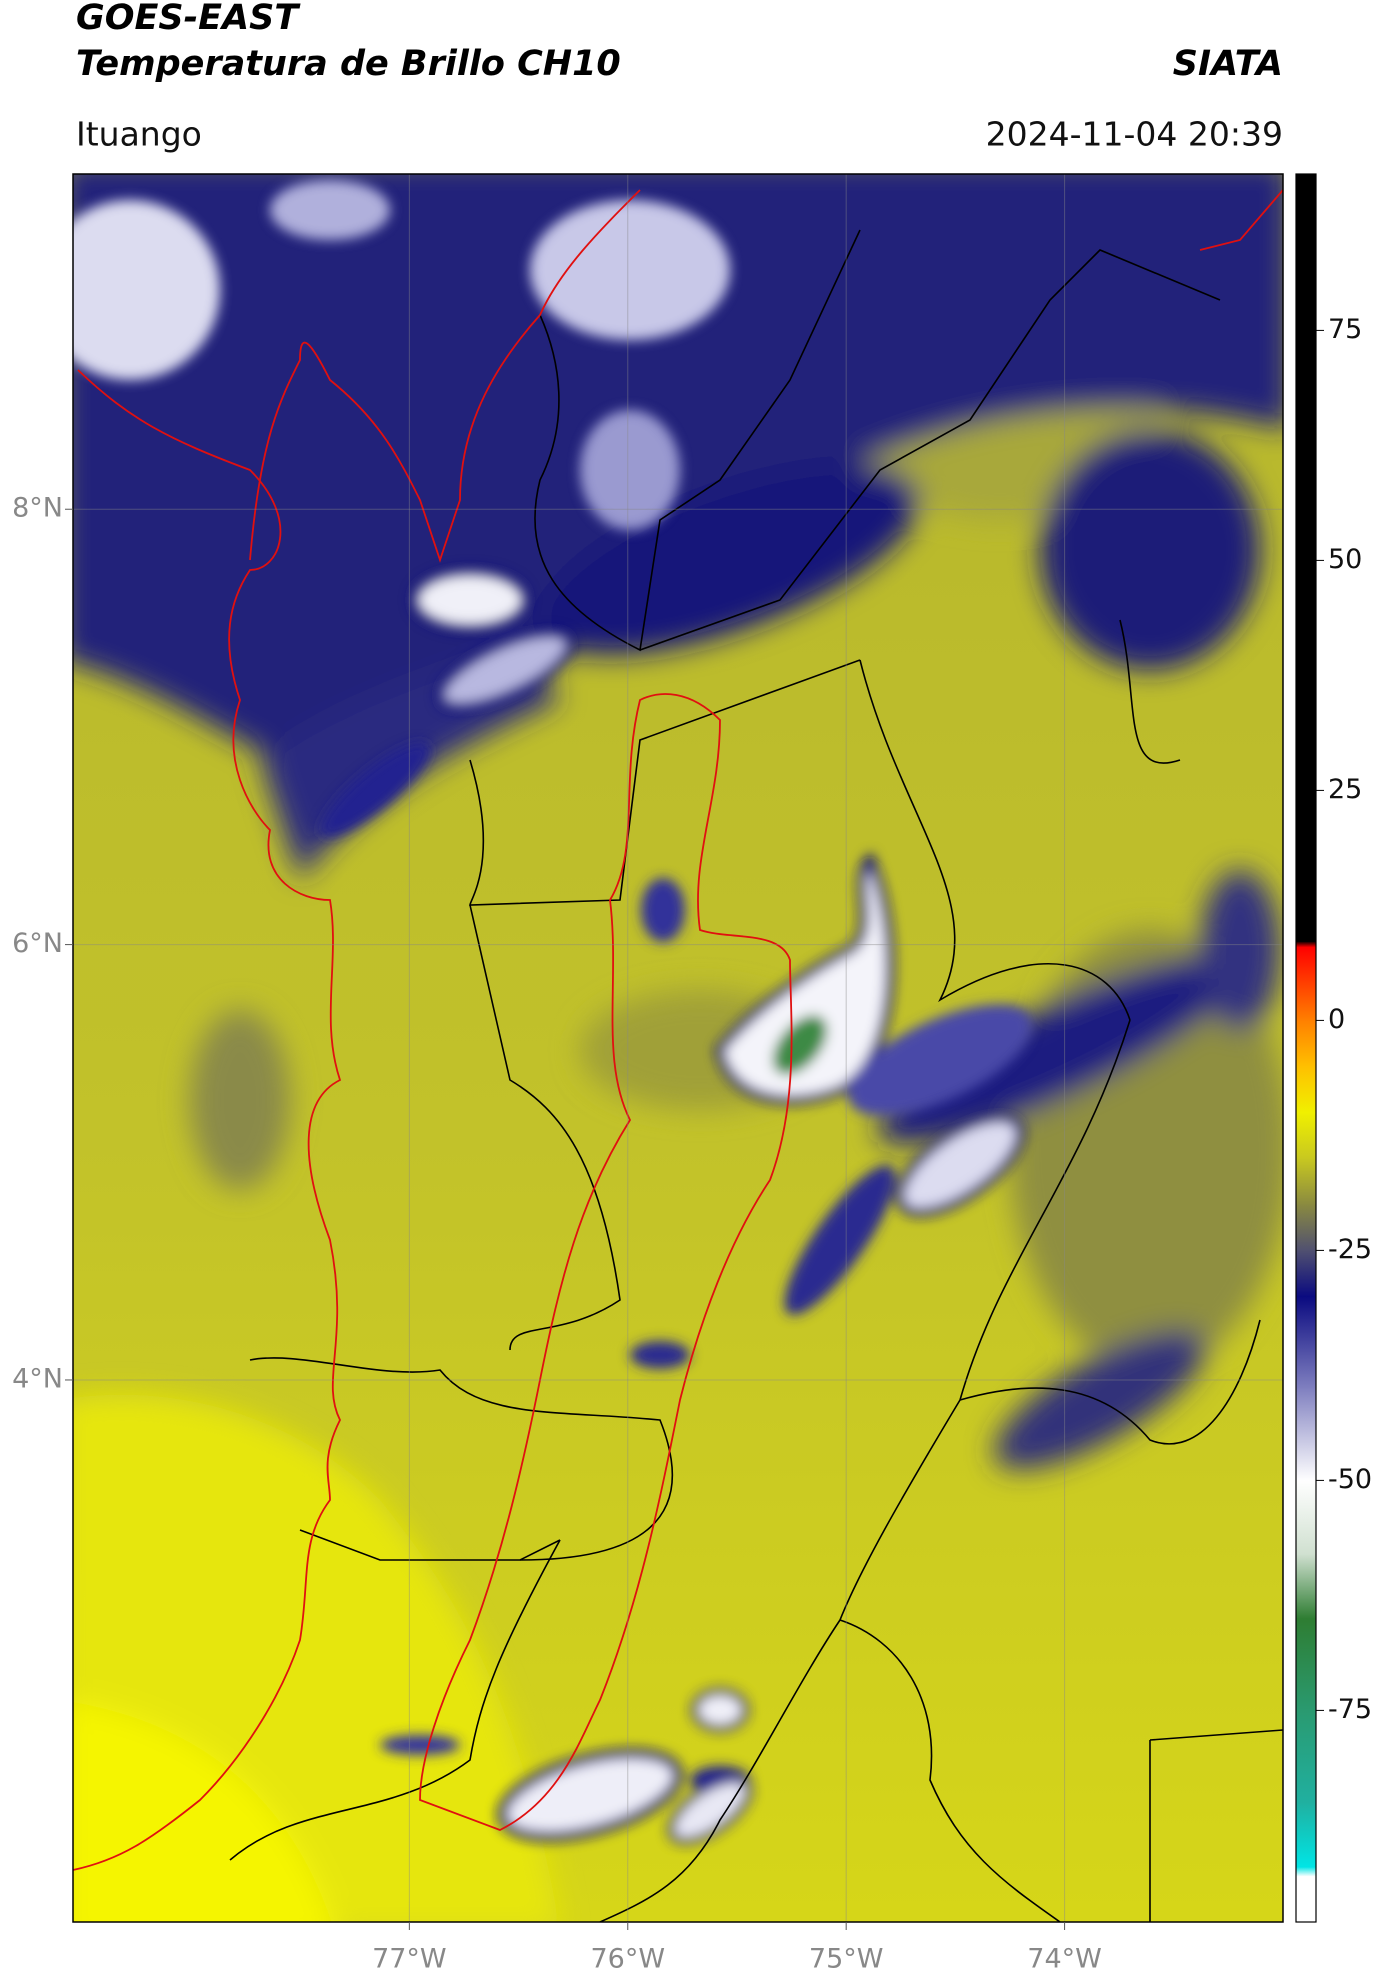  What do you see at coordinates (139, 134) in the screenshot?
I see `region: Ituango` at bounding box center [139, 134].